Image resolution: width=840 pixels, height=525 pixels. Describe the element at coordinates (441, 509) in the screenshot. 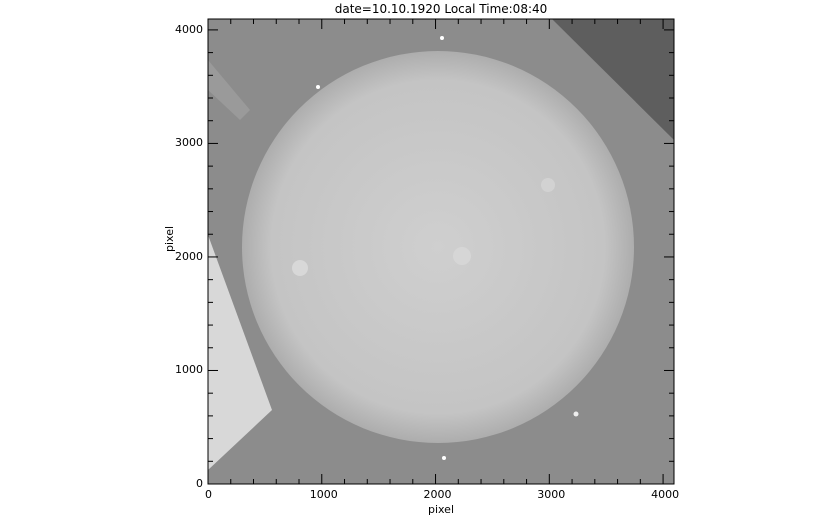

I see `x-axis-label: pixel` at that location.